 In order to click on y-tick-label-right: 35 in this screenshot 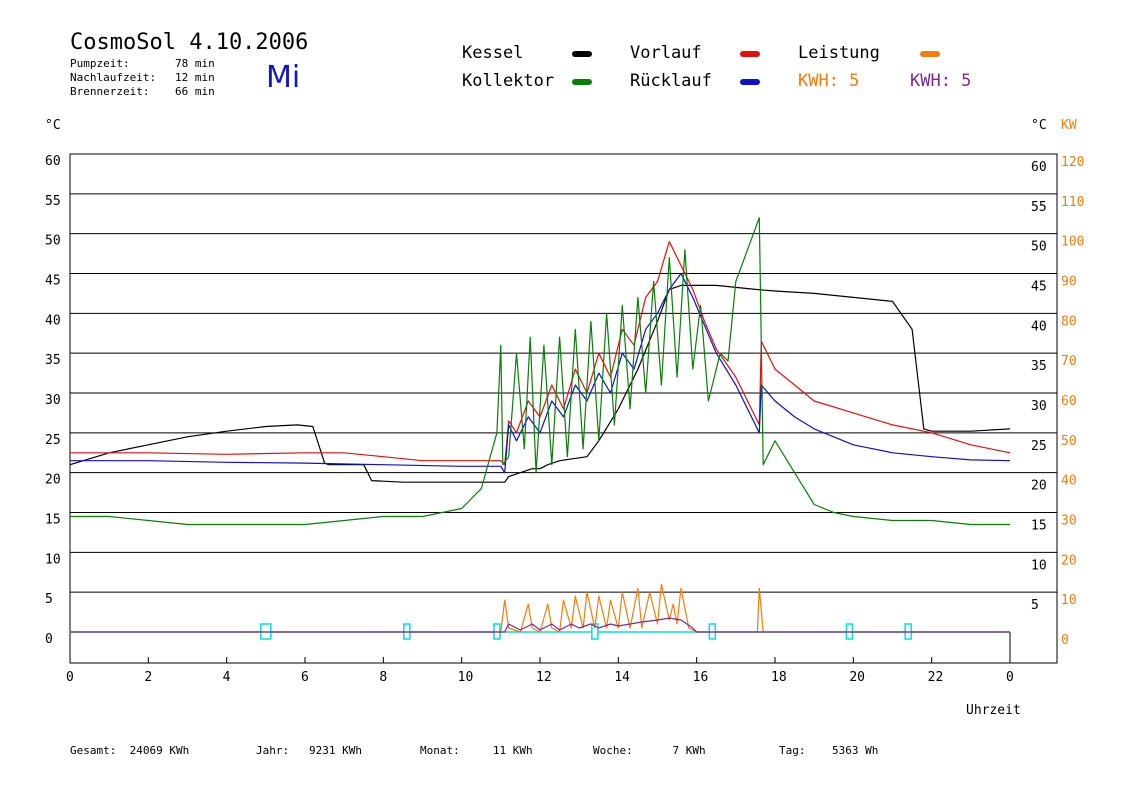, I will do `click(1039, 366)`.